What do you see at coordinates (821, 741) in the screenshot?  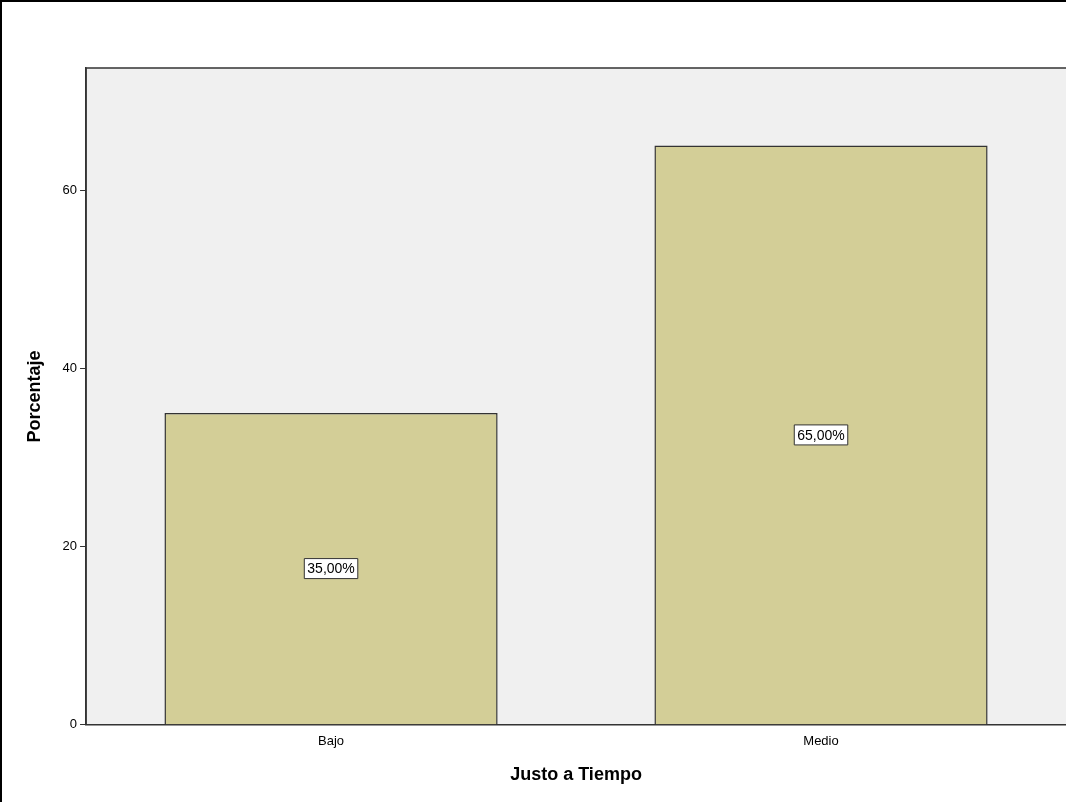 I see `x-tick-label: Medio` at bounding box center [821, 741].